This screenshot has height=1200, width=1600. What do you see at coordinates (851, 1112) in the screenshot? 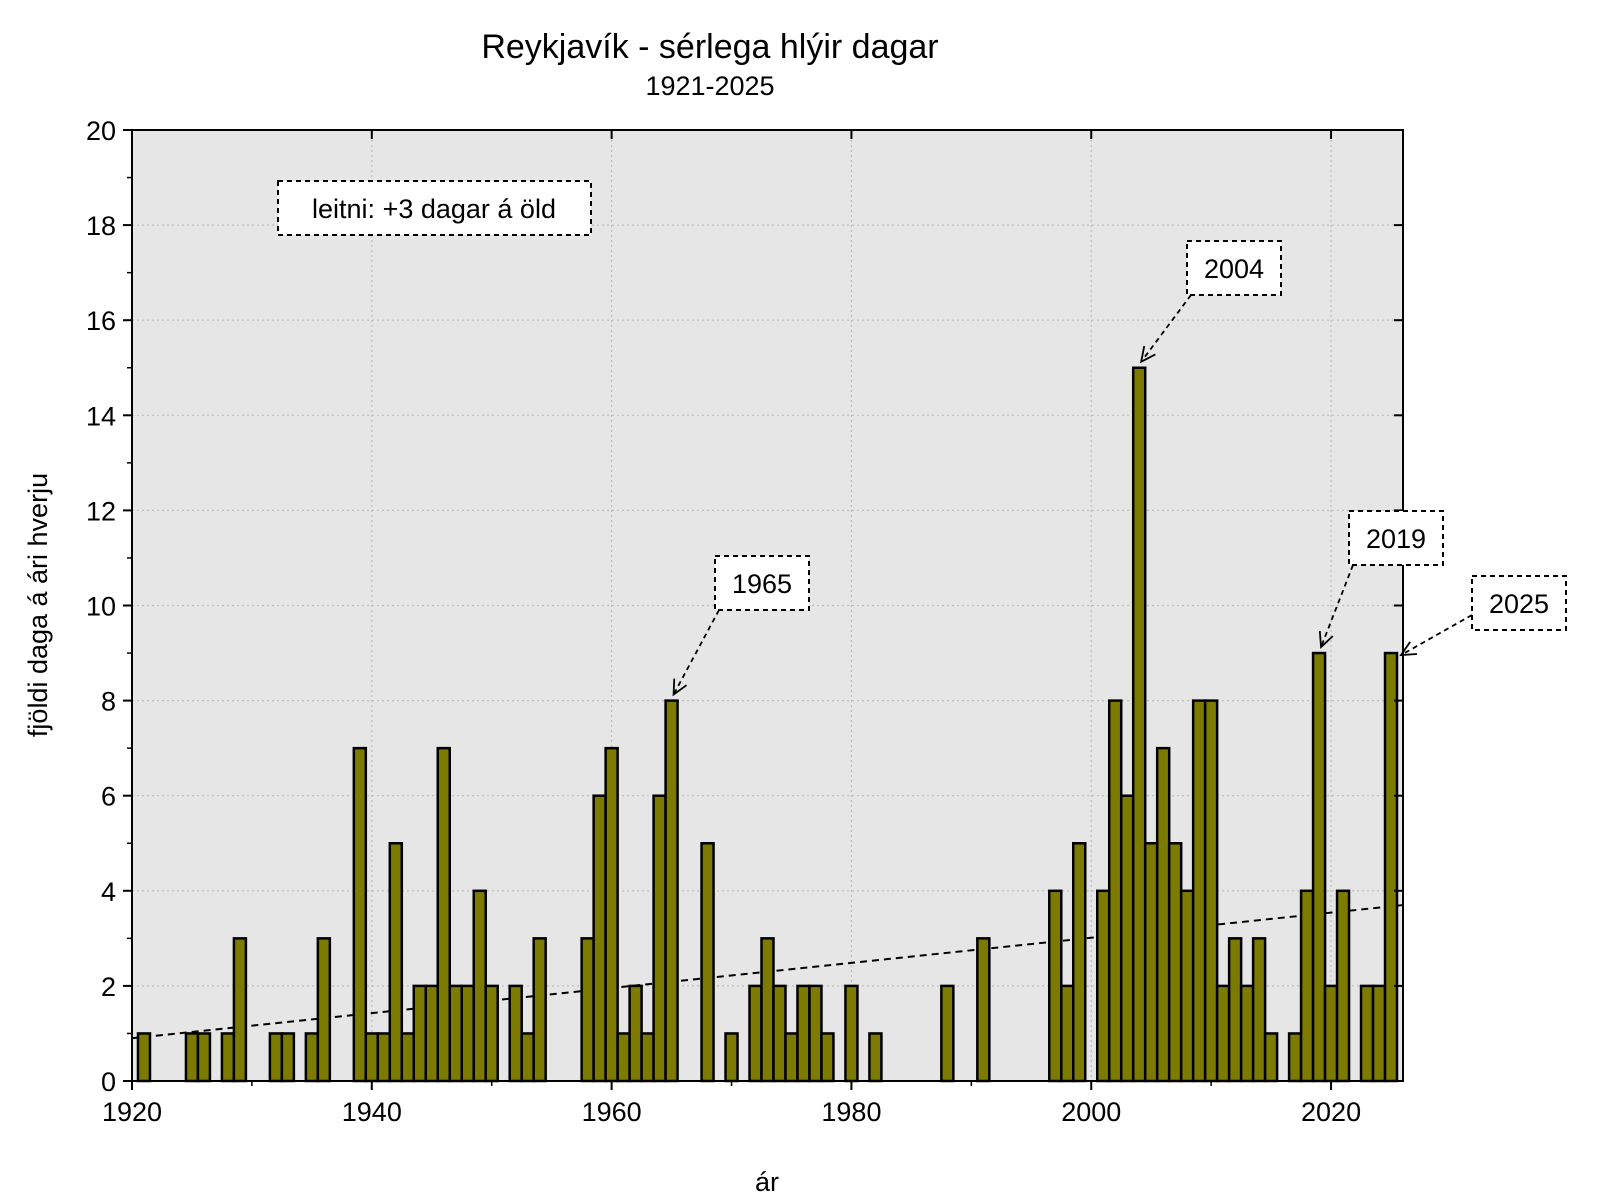
I see `x-tick-label: 1980` at bounding box center [851, 1112].